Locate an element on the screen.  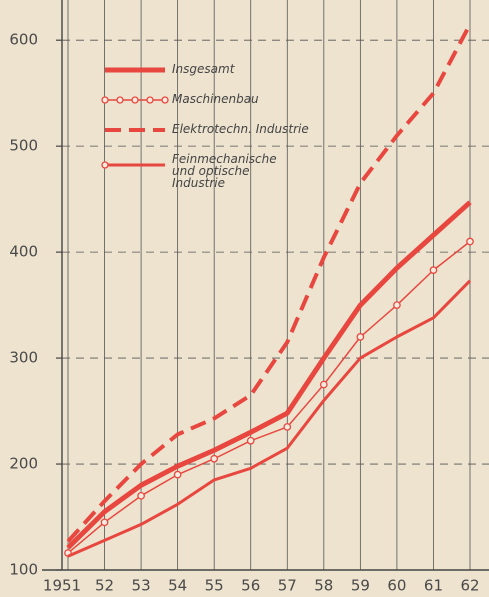
x-tick-label: 55 is located at coordinates (214, 586).